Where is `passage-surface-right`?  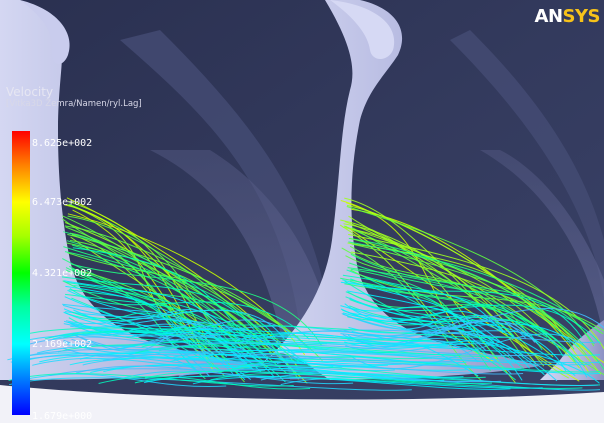
passage-surface-right is located at coordinates (542, 245).